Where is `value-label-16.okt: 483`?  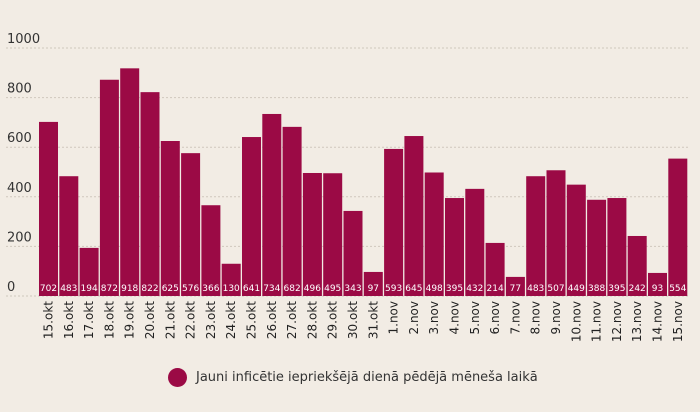 value-label-16.okt: 483 is located at coordinates (68, 289).